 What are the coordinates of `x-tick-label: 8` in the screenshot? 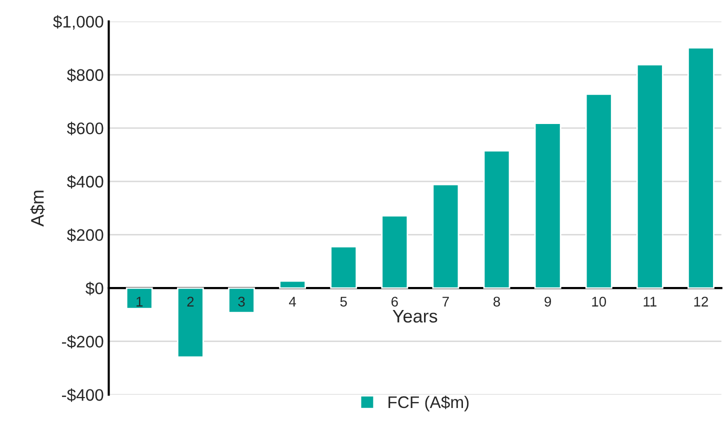 It's located at (496, 301).